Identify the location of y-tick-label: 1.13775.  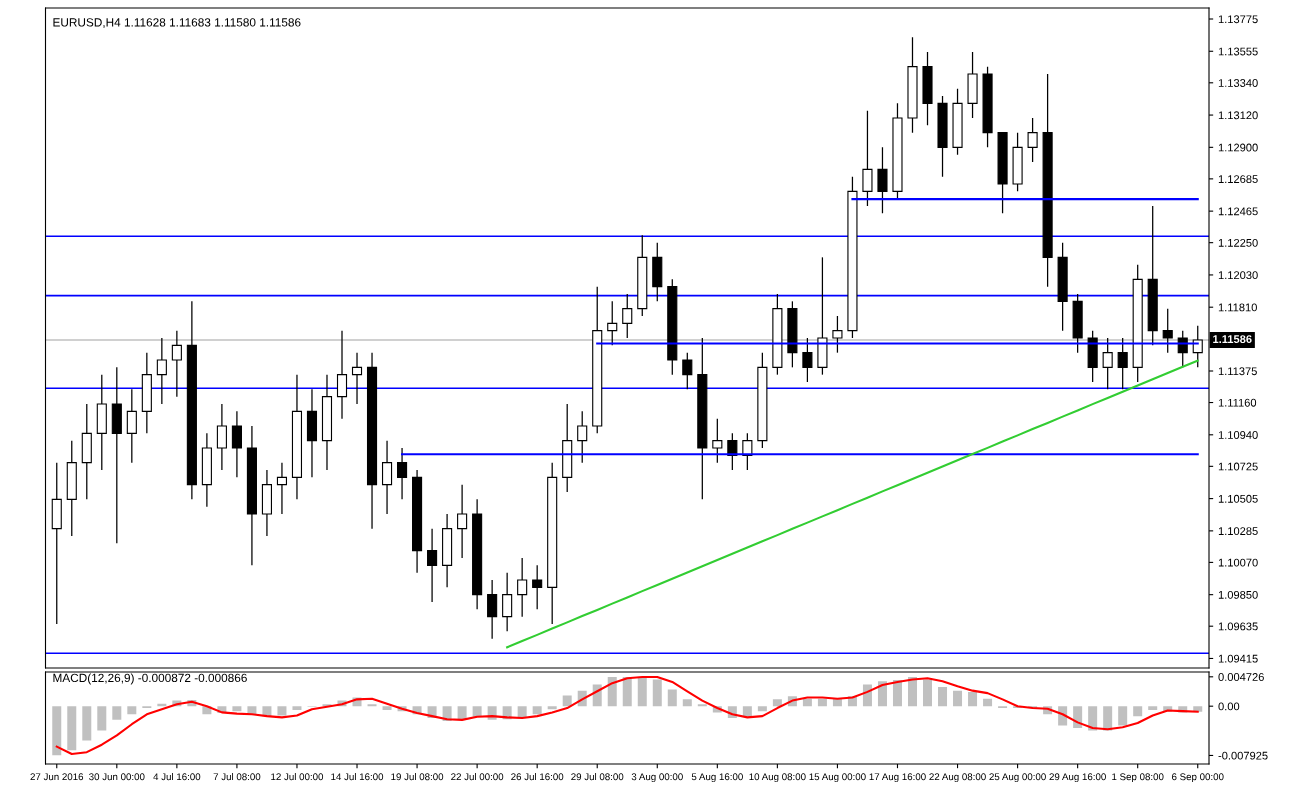
(1238, 19).